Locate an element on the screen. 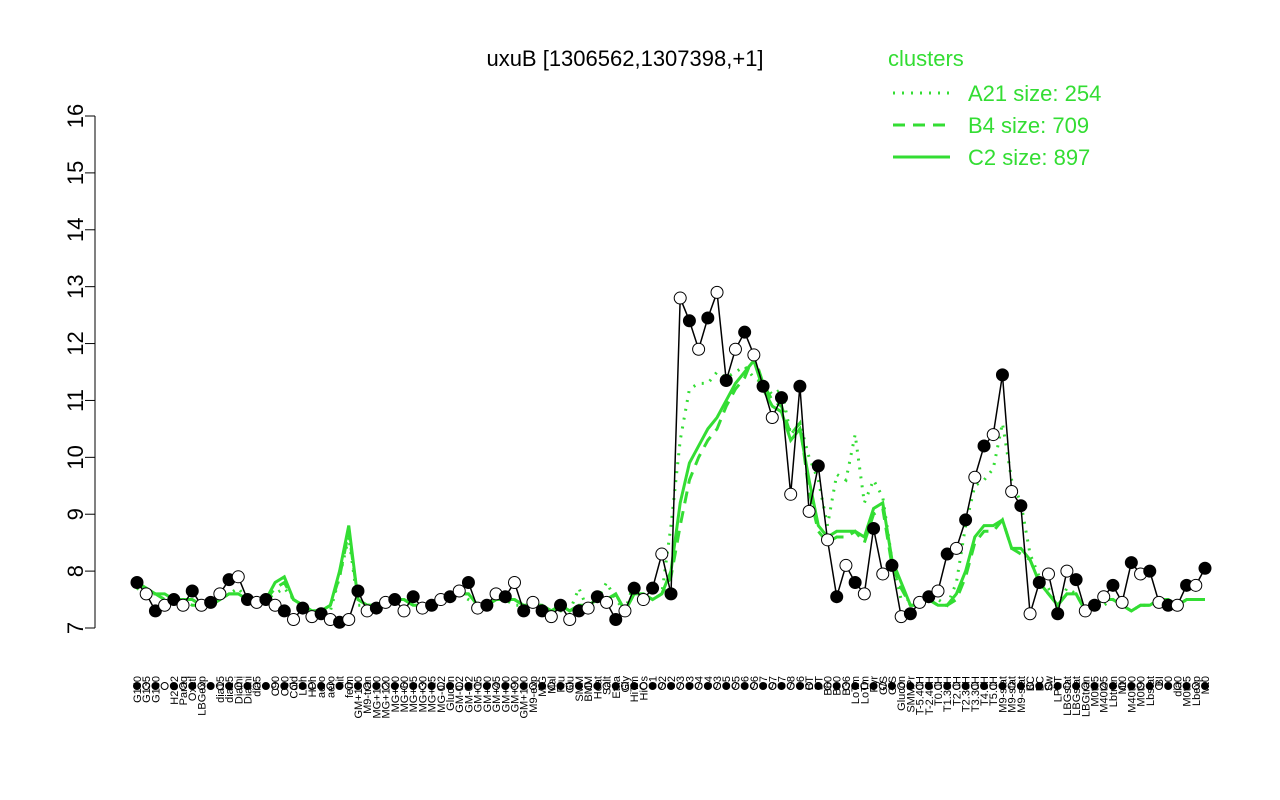 The image size is (1280, 800). y-tick-label: 8 is located at coordinates (75, 571).